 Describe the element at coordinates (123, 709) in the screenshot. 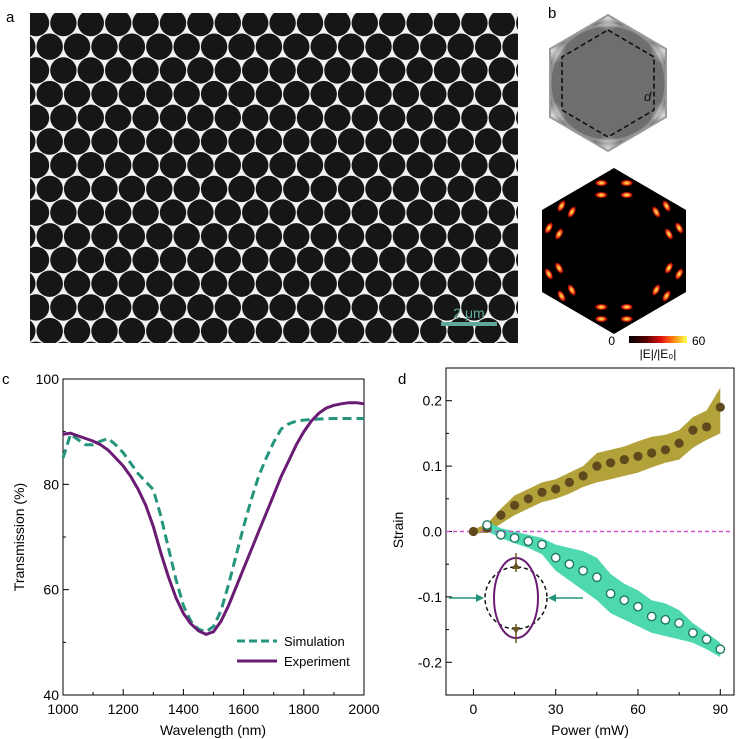

I see `x-tick-label: 1200` at that location.